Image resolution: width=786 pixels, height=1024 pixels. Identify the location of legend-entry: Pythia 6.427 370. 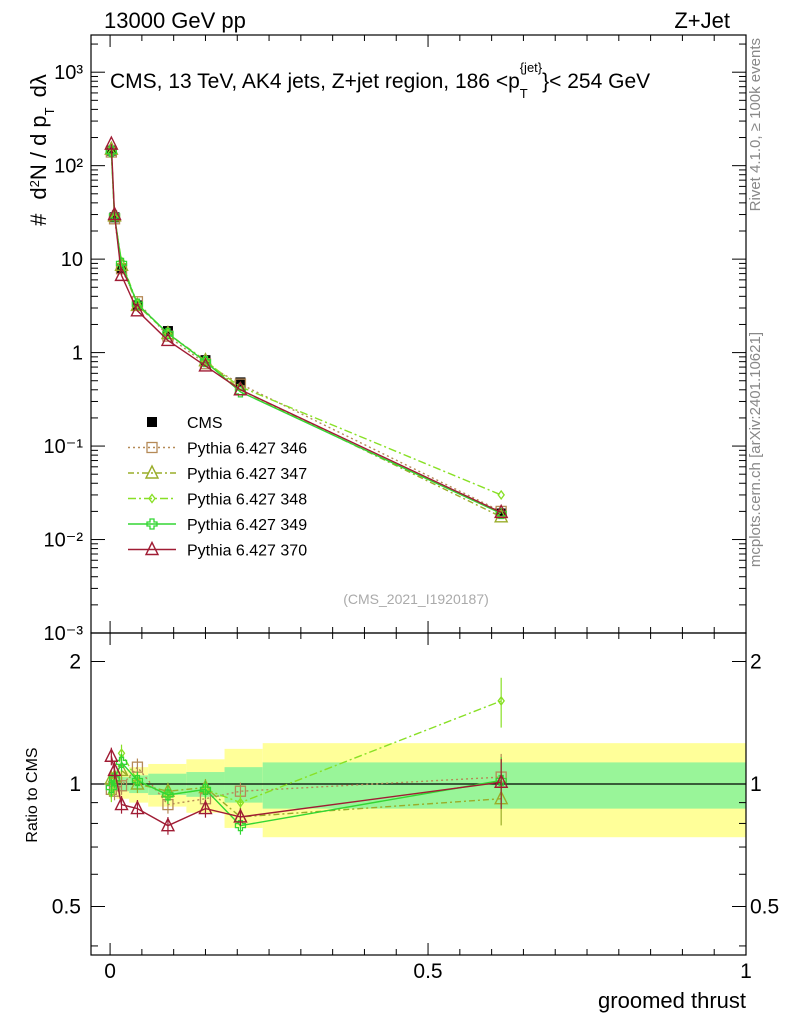
(217, 550).